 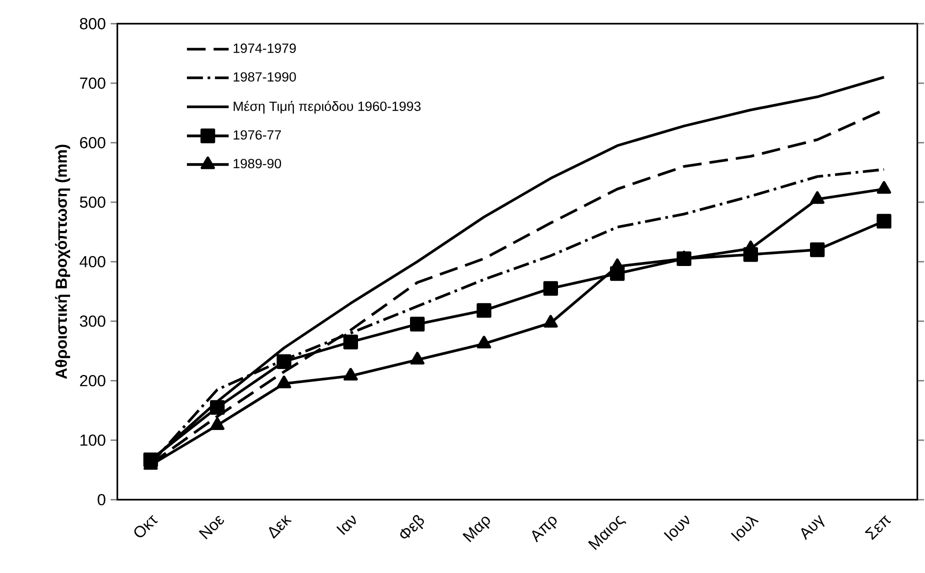 What do you see at coordinates (677, 528) in the screenshot?
I see `x-tick-label: Ιουν` at bounding box center [677, 528].